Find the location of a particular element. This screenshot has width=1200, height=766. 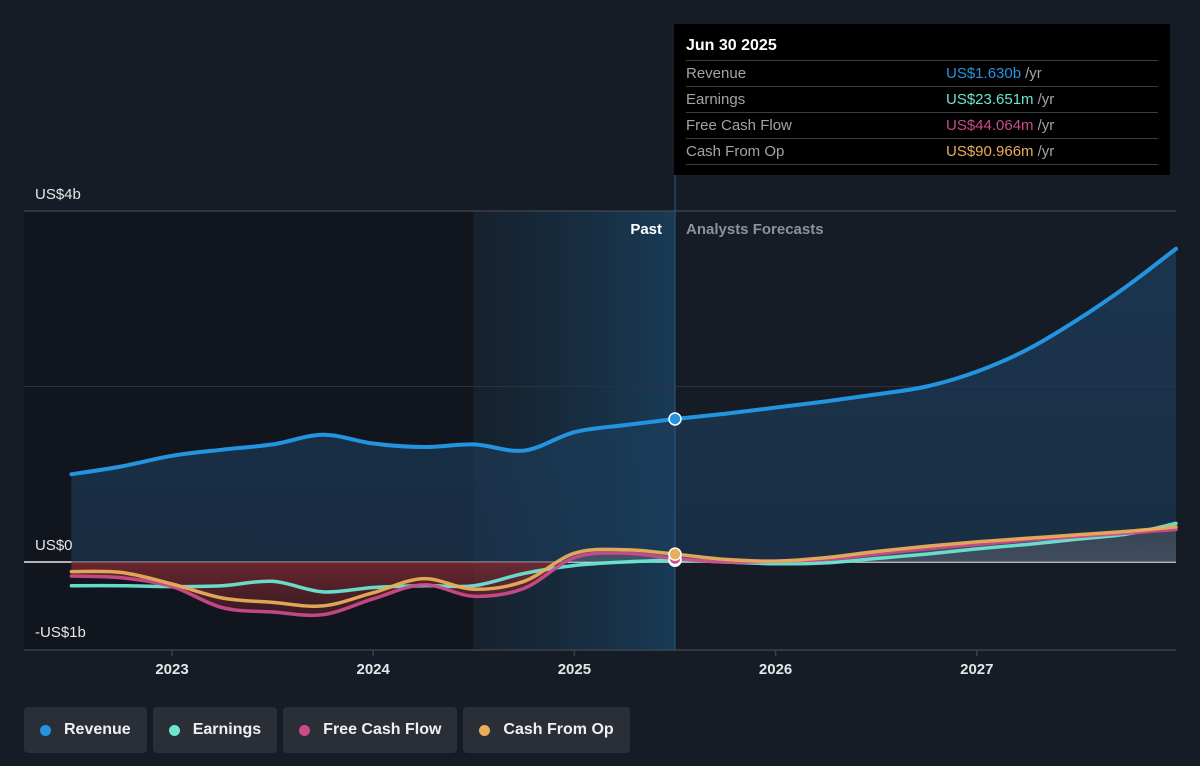

y-tick-label: -US$1b is located at coordinates (60, 632).